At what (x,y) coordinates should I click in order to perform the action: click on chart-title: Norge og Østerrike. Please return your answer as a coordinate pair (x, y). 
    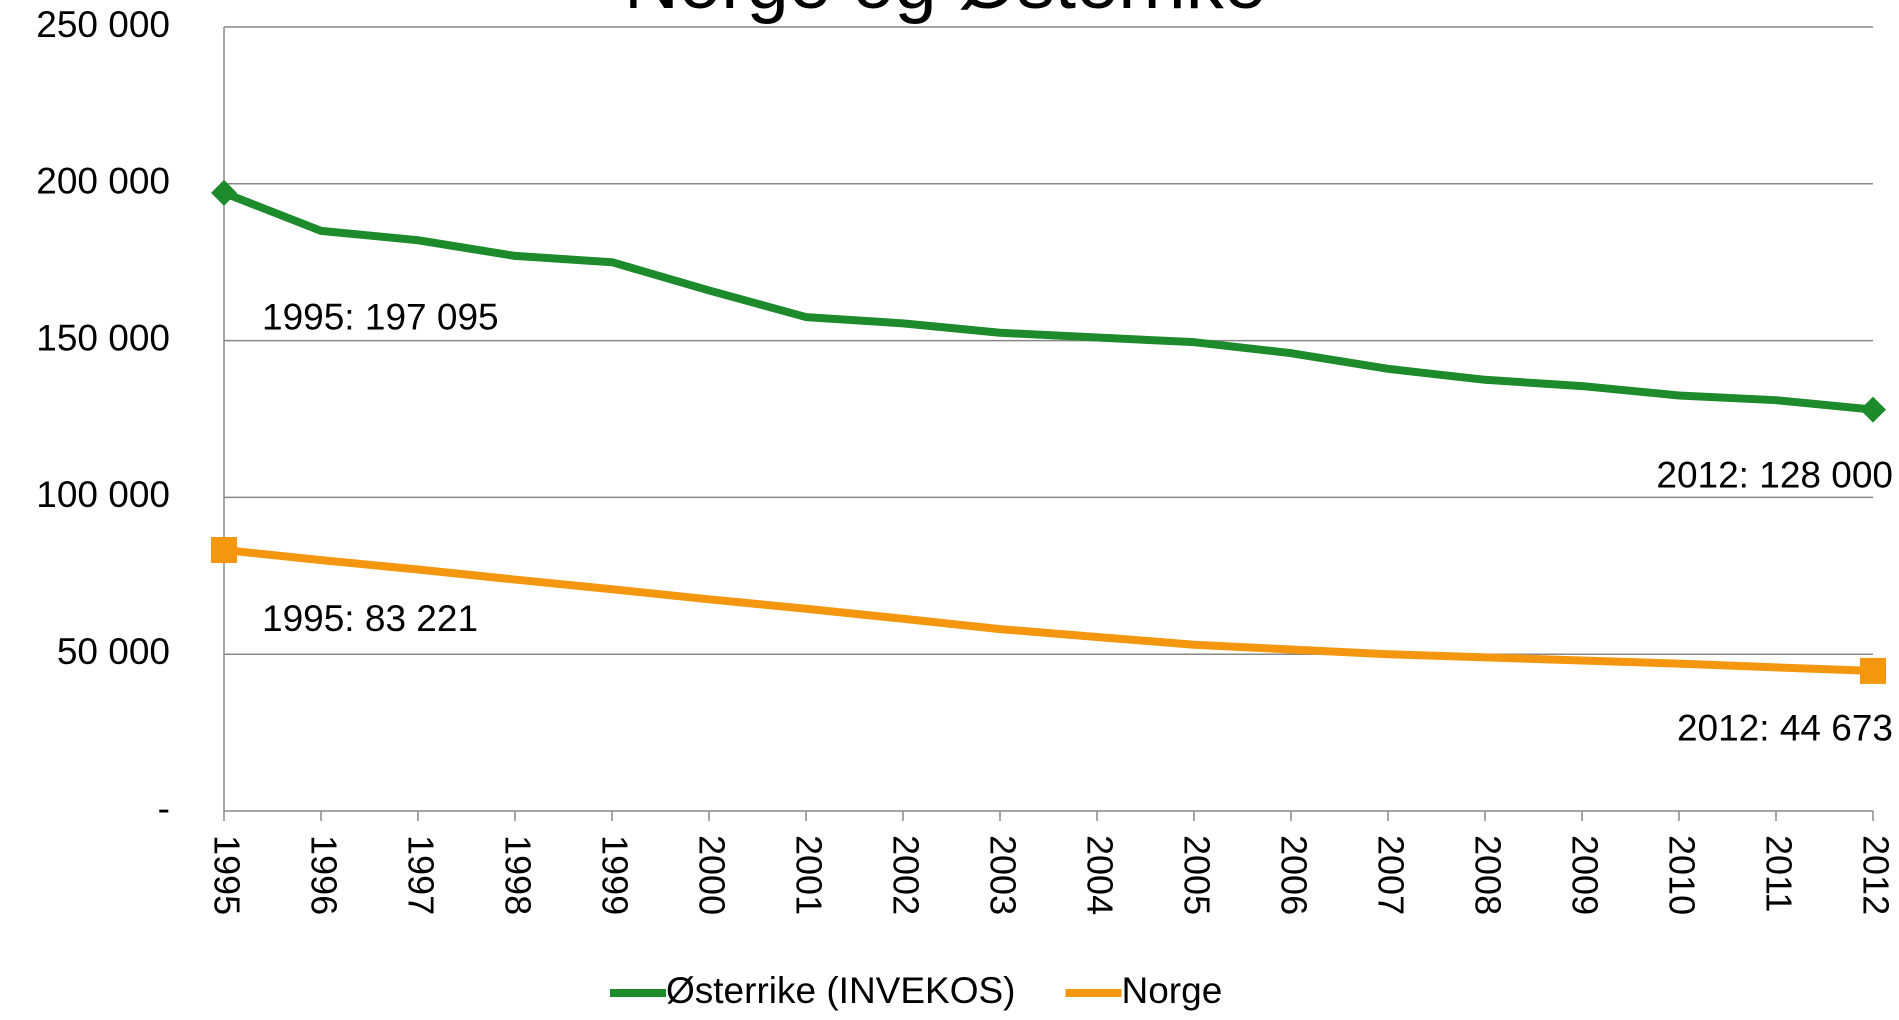
    Looking at the image, I should click on (945, 12).